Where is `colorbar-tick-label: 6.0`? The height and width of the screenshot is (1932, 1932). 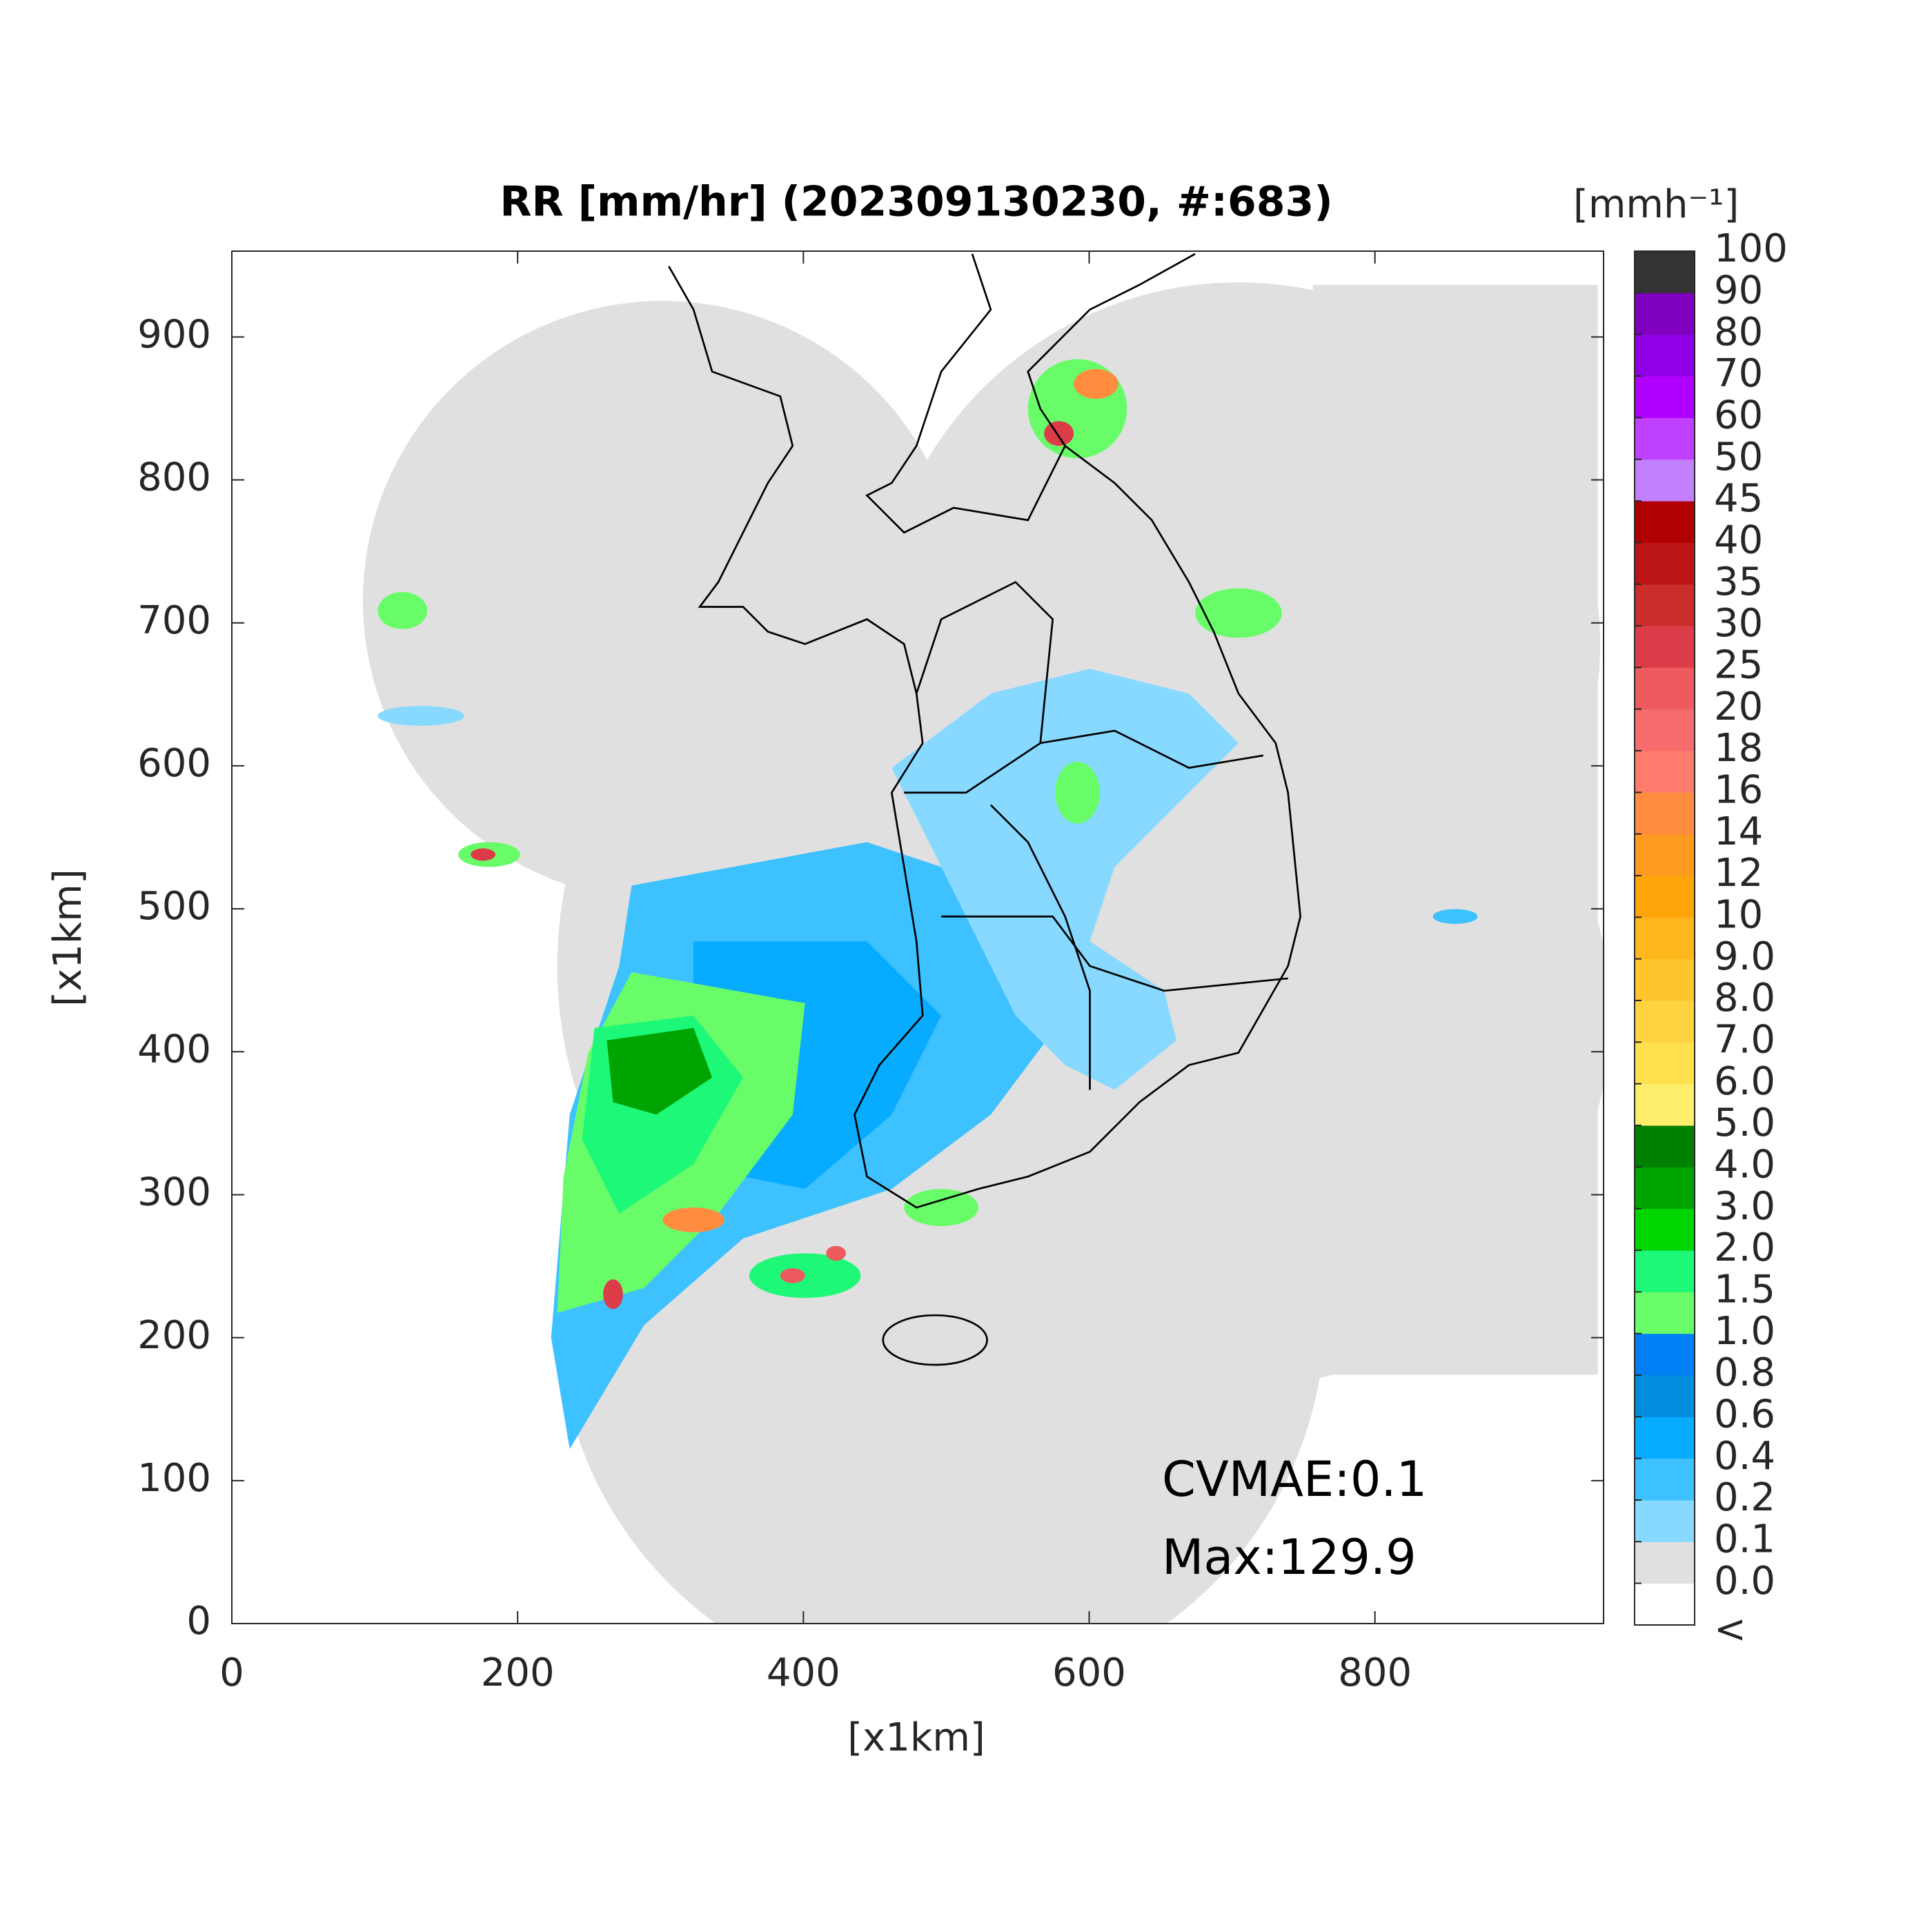
colorbar-tick-label: 6.0 is located at coordinates (1744, 1081).